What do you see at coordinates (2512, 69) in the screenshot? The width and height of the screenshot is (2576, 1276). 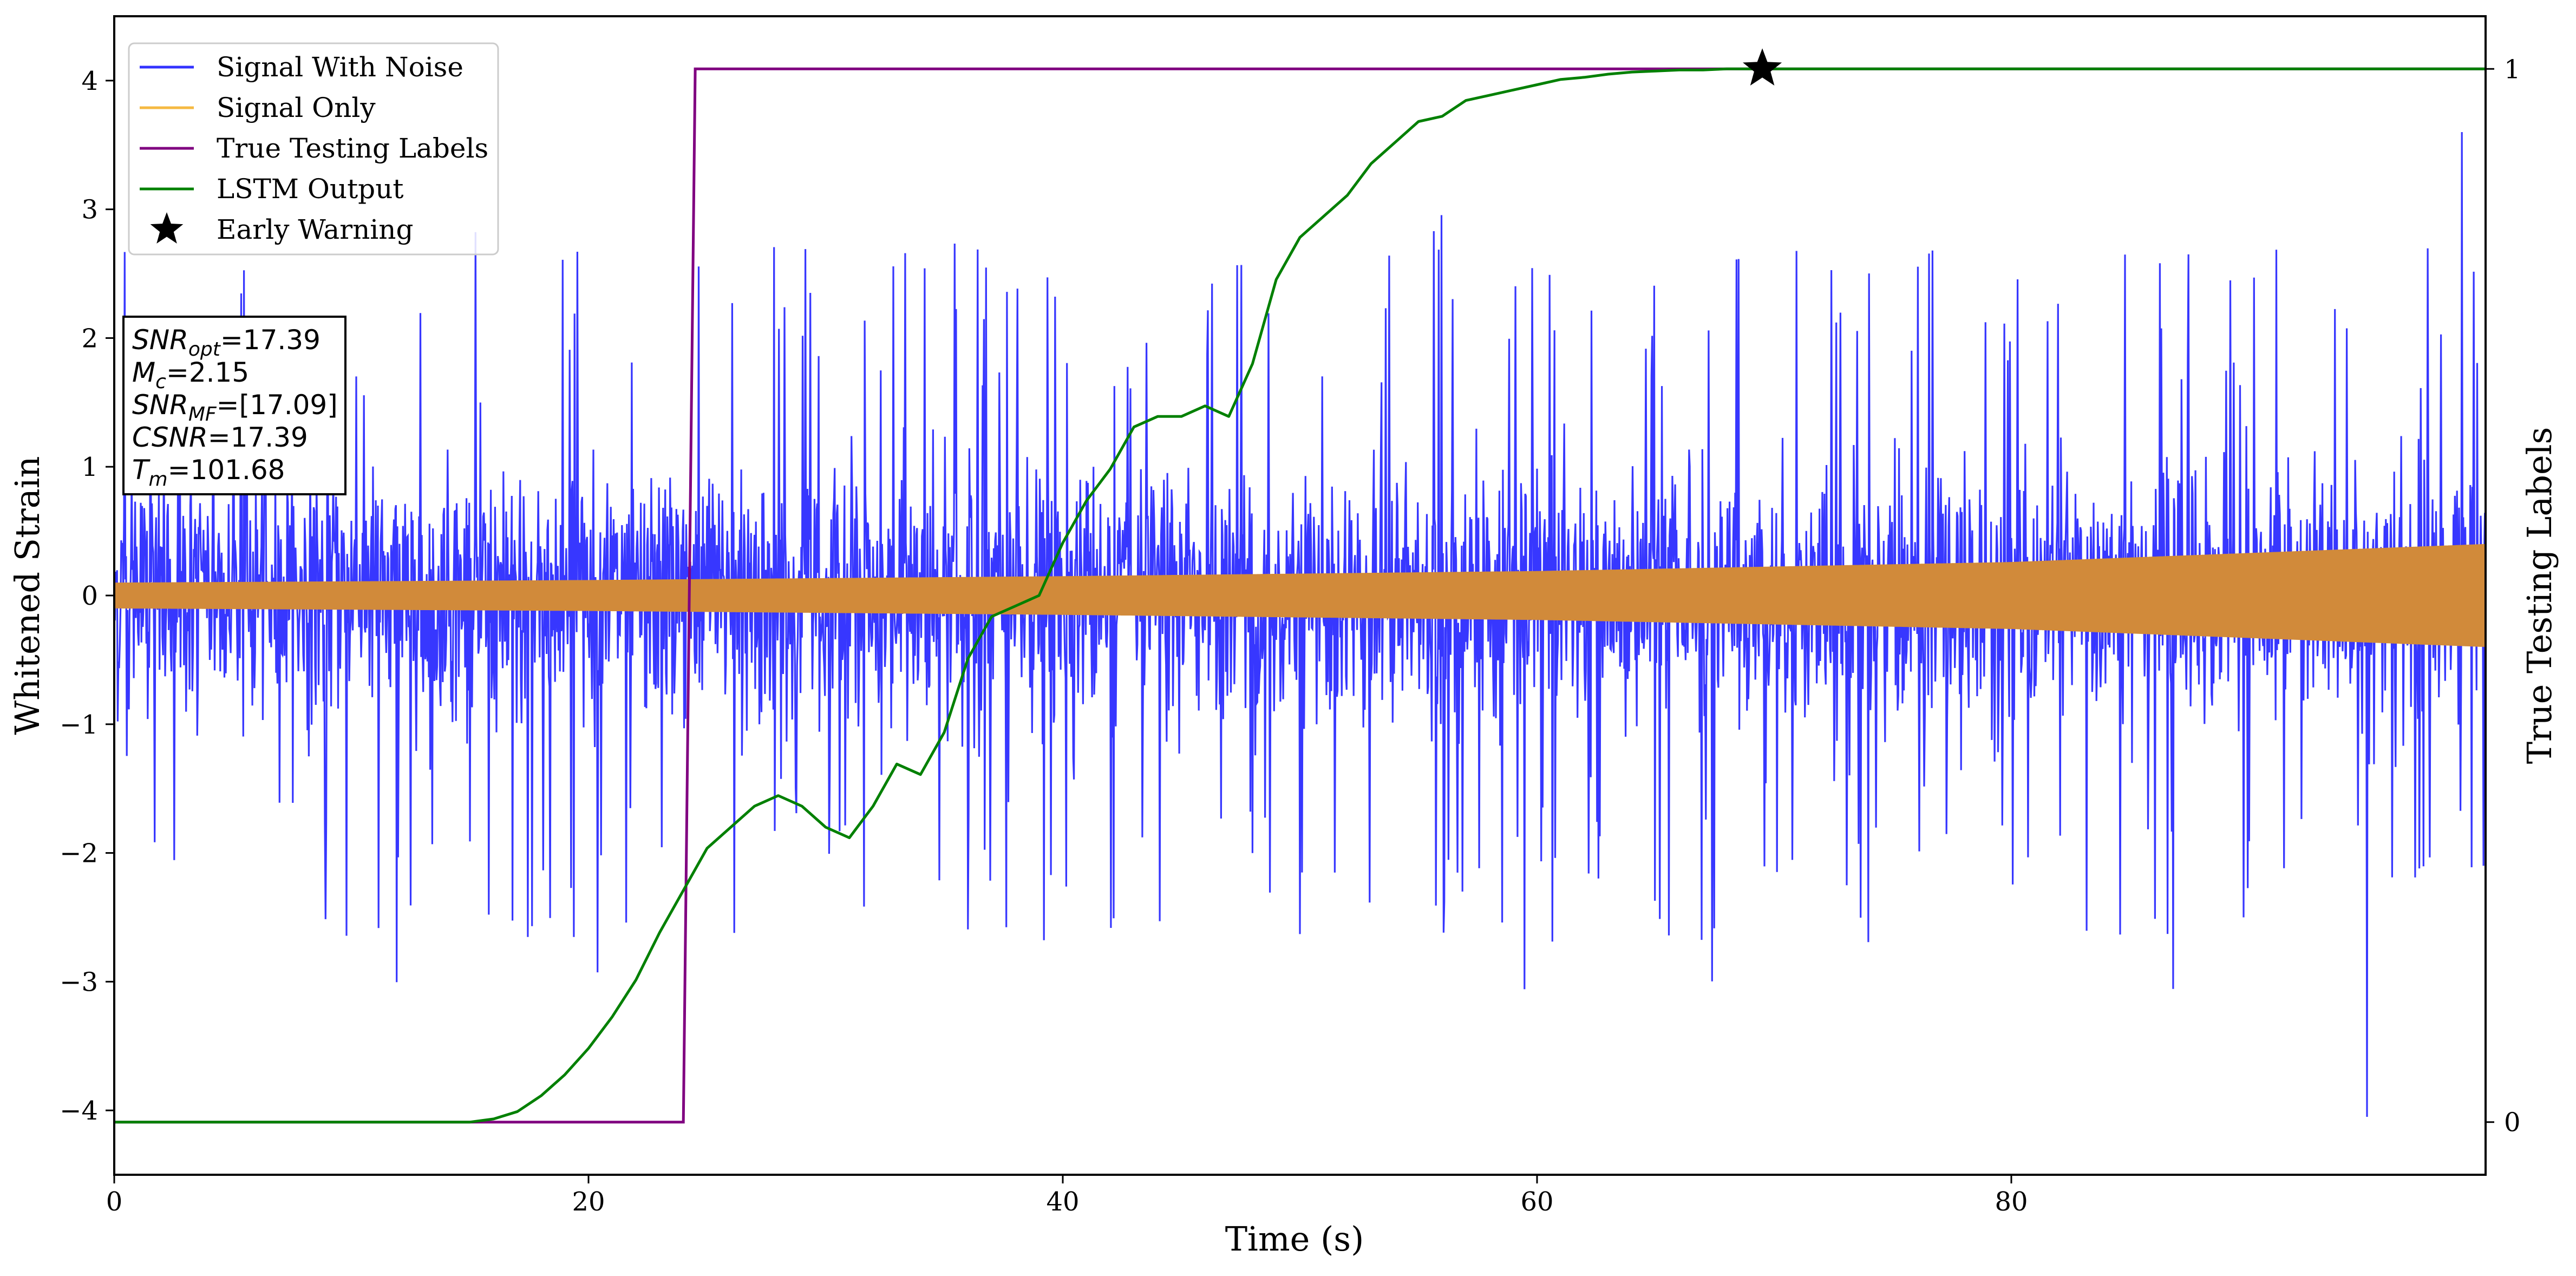 I see `y-right-tick-label: 1` at bounding box center [2512, 69].